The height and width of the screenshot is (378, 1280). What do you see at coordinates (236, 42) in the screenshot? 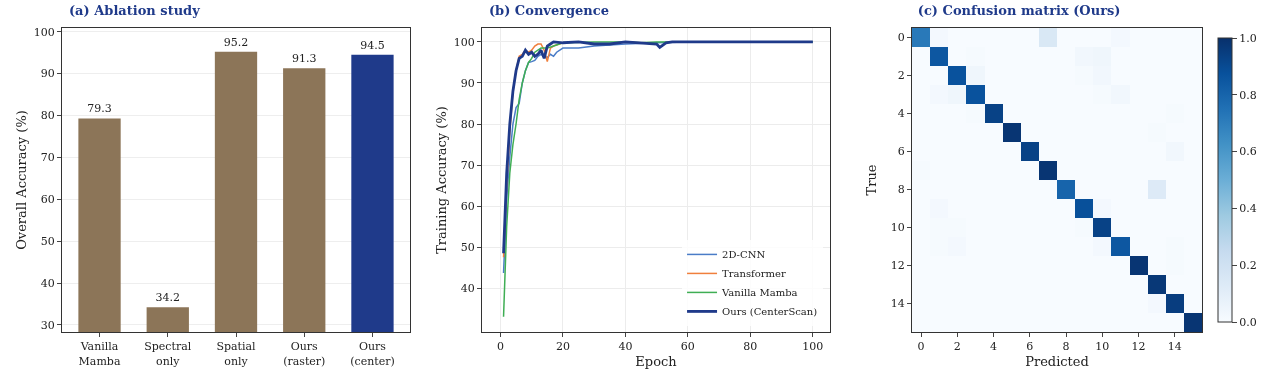
I see `data-label: 95.2` at bounding box center [236, 42].